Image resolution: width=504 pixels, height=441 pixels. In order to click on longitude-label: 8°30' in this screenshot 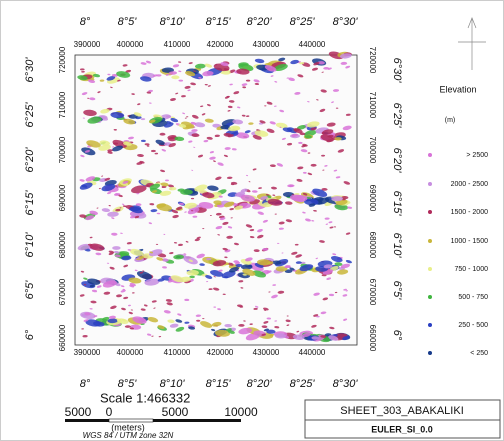, I will do `click(346, 384)`.